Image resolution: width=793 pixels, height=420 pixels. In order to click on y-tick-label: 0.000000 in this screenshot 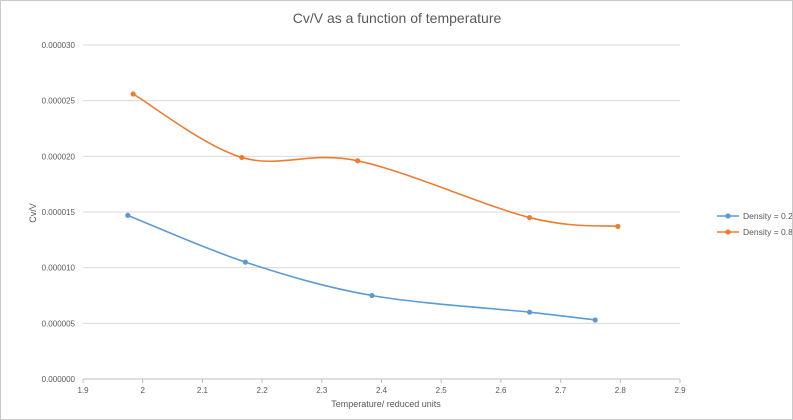, I will do `click(59, 379)`.